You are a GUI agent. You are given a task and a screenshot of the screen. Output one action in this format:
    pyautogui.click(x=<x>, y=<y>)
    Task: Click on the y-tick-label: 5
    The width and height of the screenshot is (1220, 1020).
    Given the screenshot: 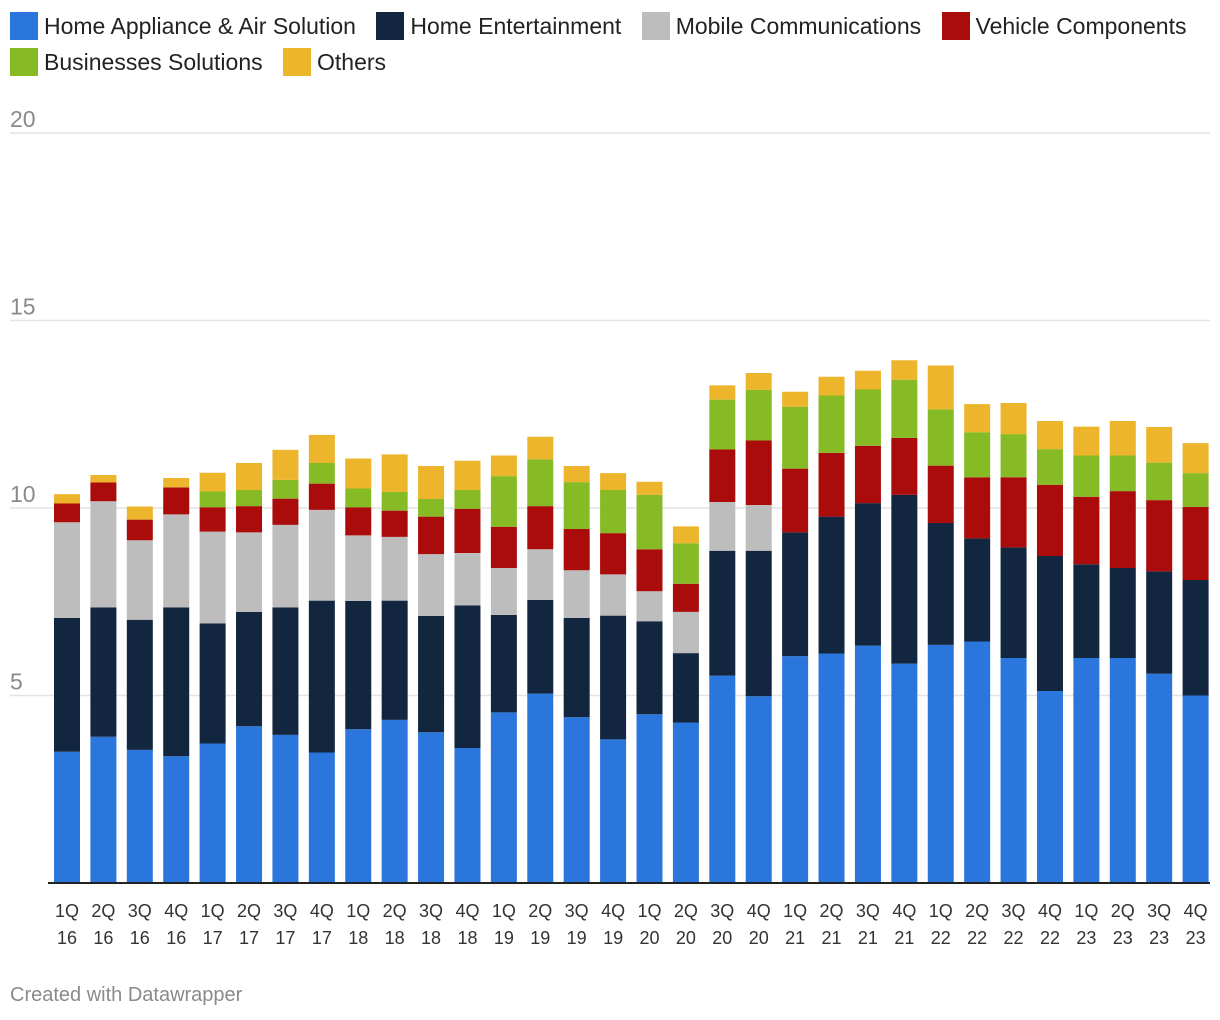 What is the action you would take?
    pyautogui.click(x=16, y=682)
    